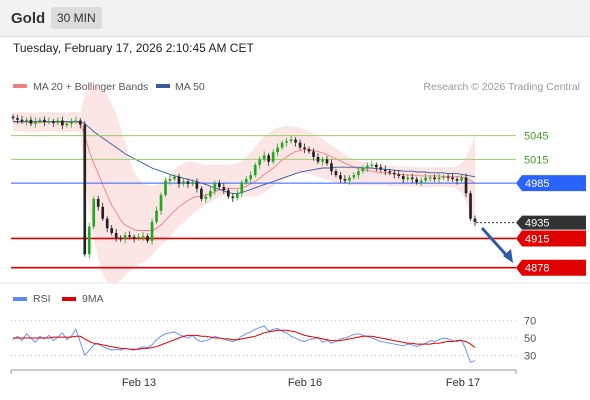  I want to click on pivot-label: 4985, so click(537, 184).